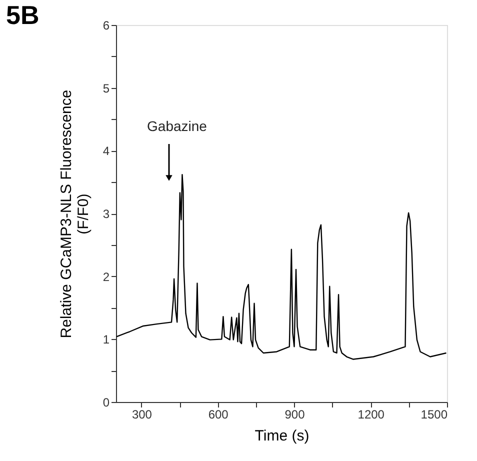 The height and width of the screenshot is (461, 477). I want to click on x-axis-title: Time (s), so click(282, 436).